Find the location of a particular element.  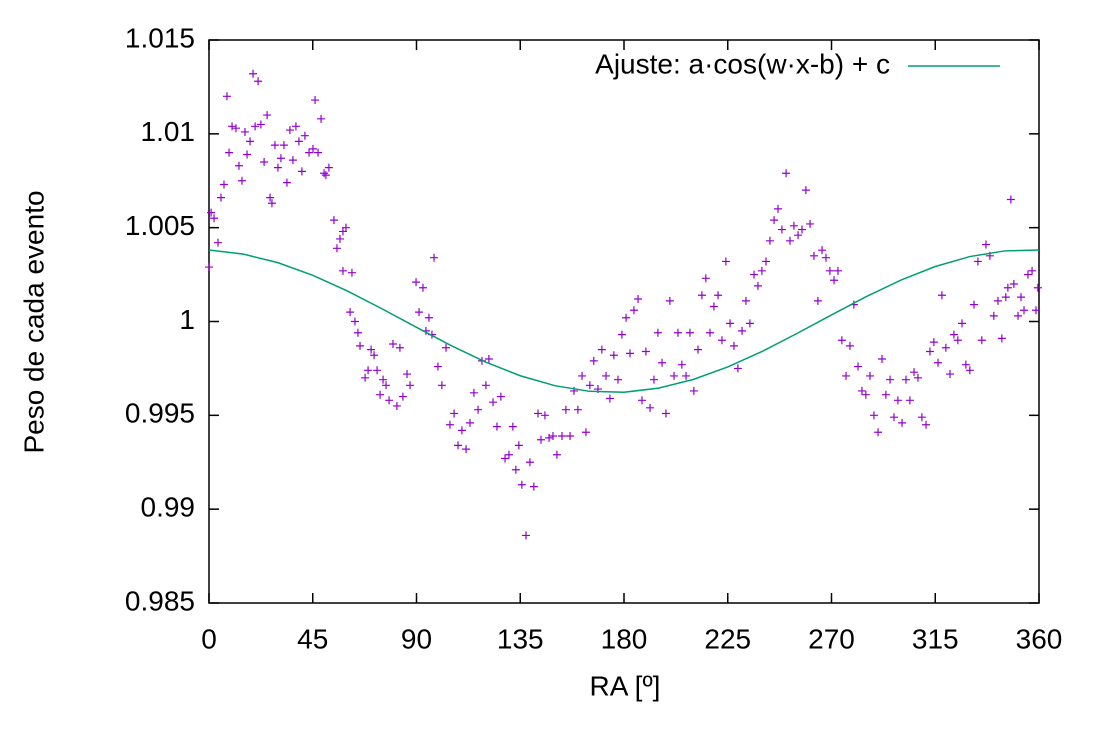

x-tick-label: 135 is located at coordinates (520, 638).